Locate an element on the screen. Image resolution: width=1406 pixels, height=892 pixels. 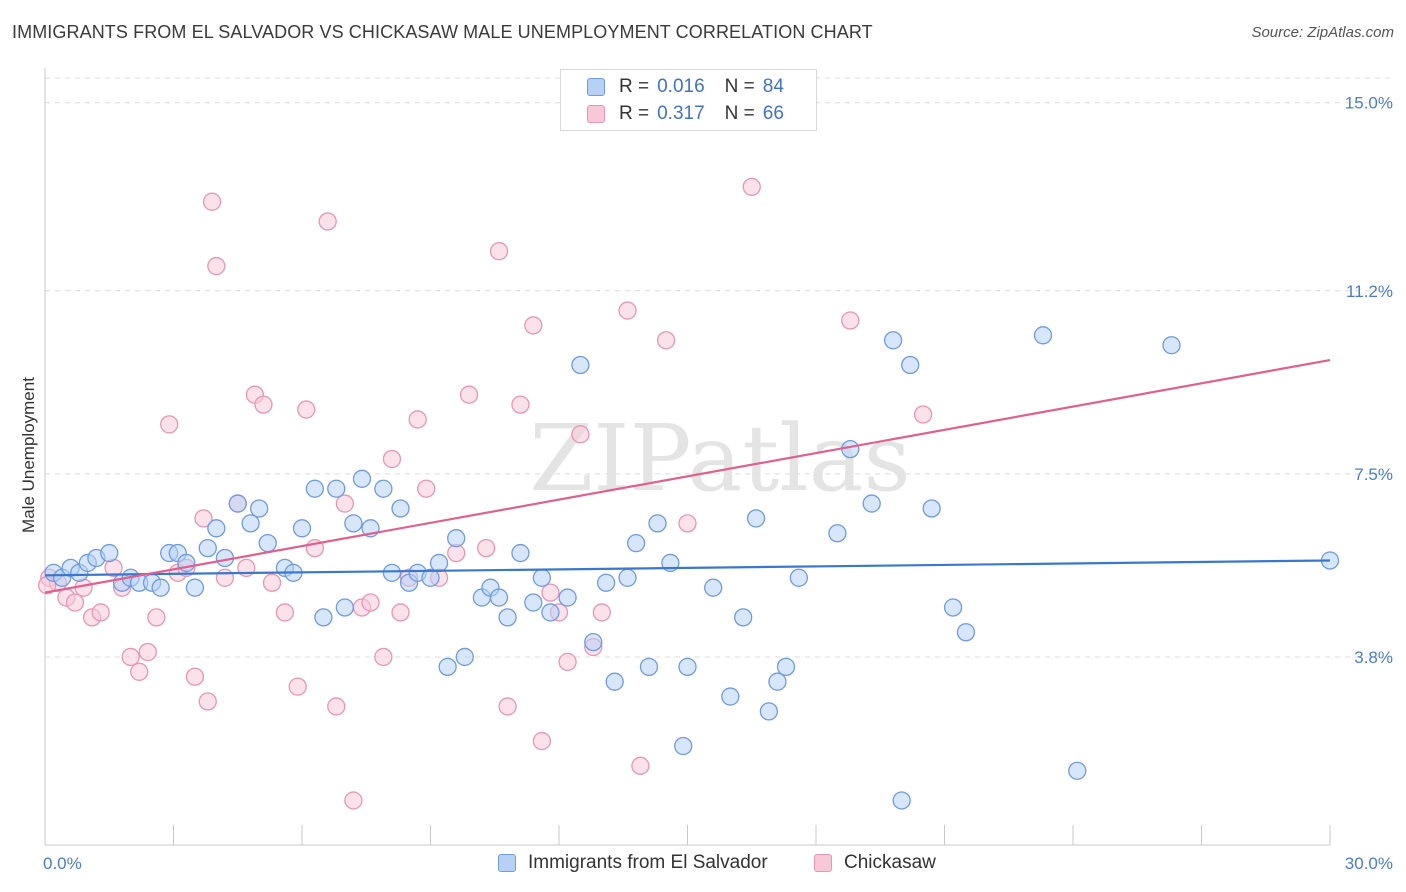
bottom-legend-el-salvador: Immigrants from El Salvador is located at coordinates (633, 863).